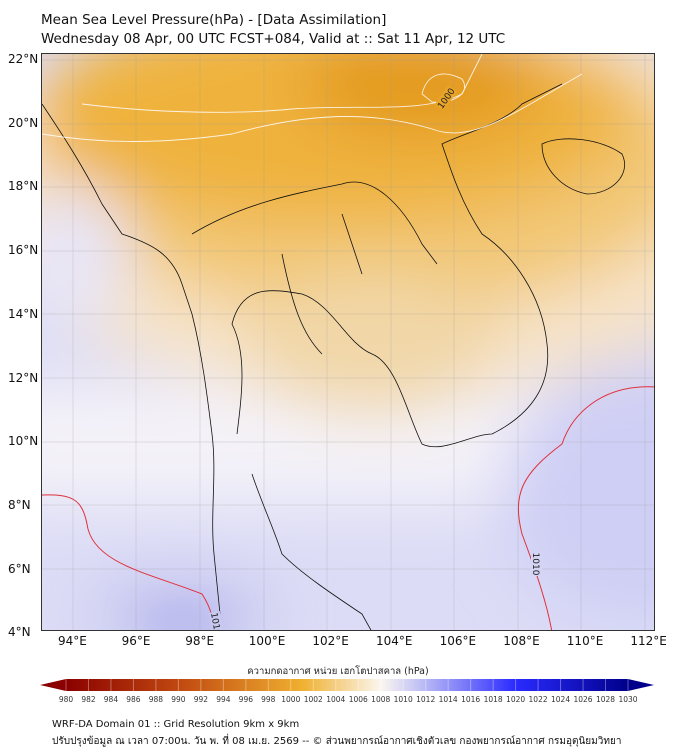 This screenshot has height=756, width=676. What do you see at coordinates (23, 250) in the screenshot?
I see `lat-label: 16°N` at bounding box center [23, 250].